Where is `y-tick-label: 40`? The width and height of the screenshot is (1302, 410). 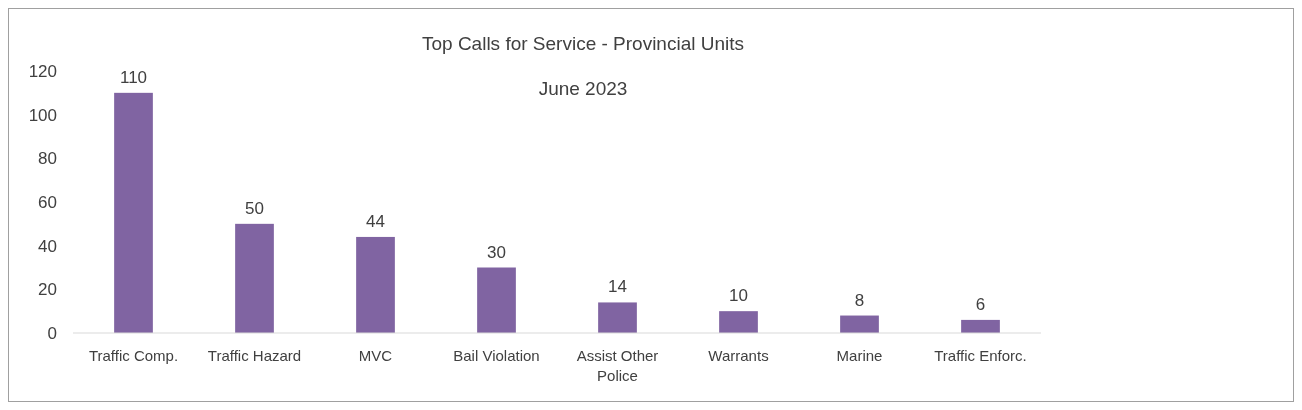
y-tick-label: 40 is located at coordinates (47, 246).